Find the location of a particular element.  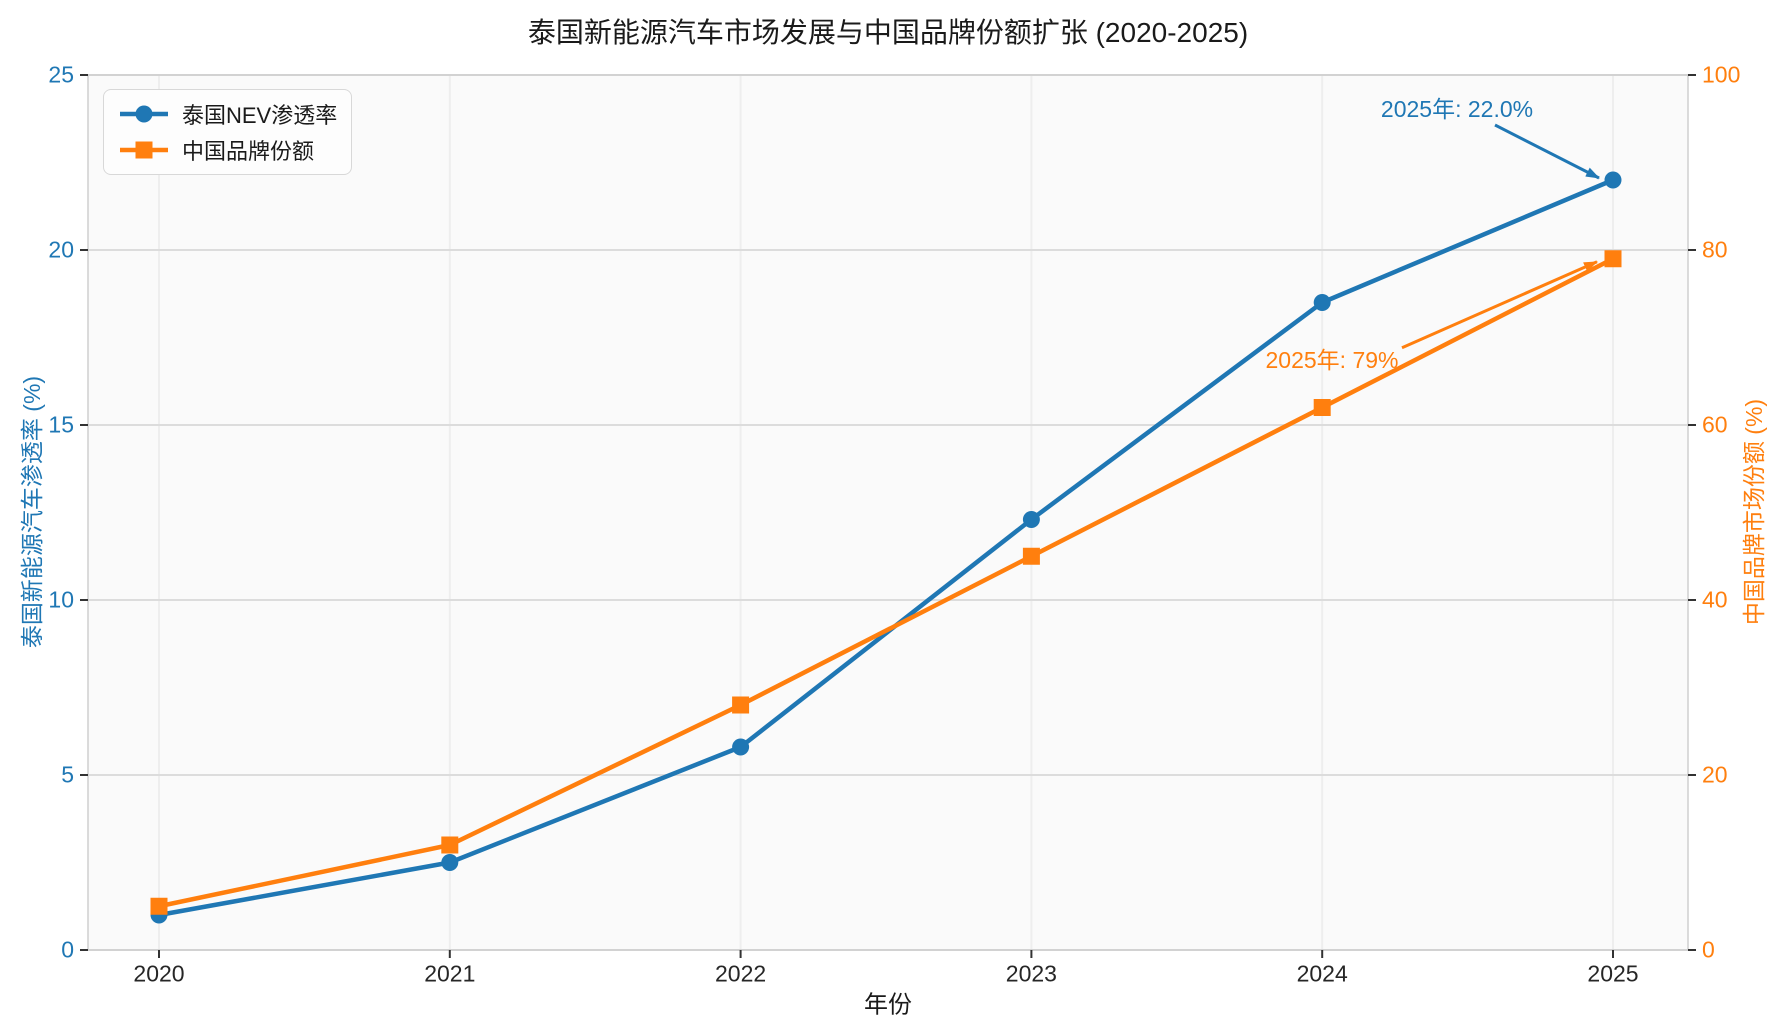

left-y-tick-label: 0 is located at coordinates (67, 949).